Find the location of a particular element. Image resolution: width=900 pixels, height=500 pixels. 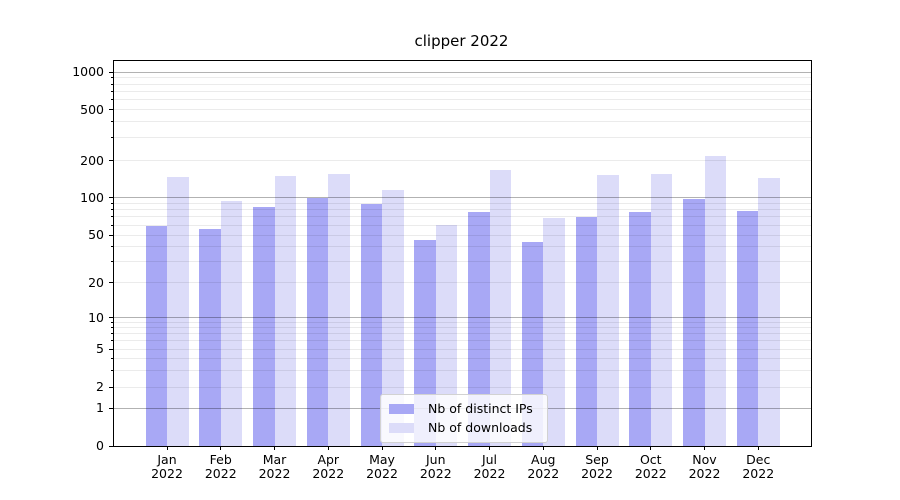

bar-downloads-jun is located at coordinates (446, 335).